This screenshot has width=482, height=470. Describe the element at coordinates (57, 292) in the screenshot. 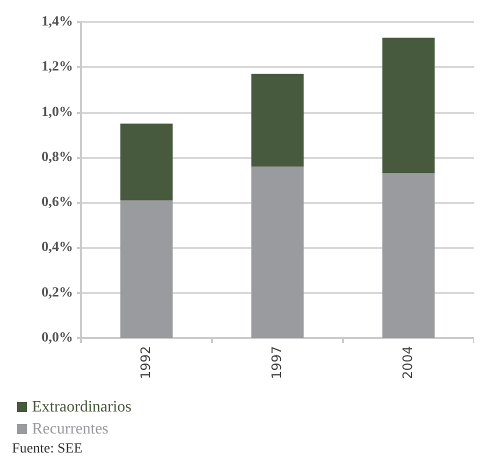

I see `y-tick-label: 0,2%` at that location.